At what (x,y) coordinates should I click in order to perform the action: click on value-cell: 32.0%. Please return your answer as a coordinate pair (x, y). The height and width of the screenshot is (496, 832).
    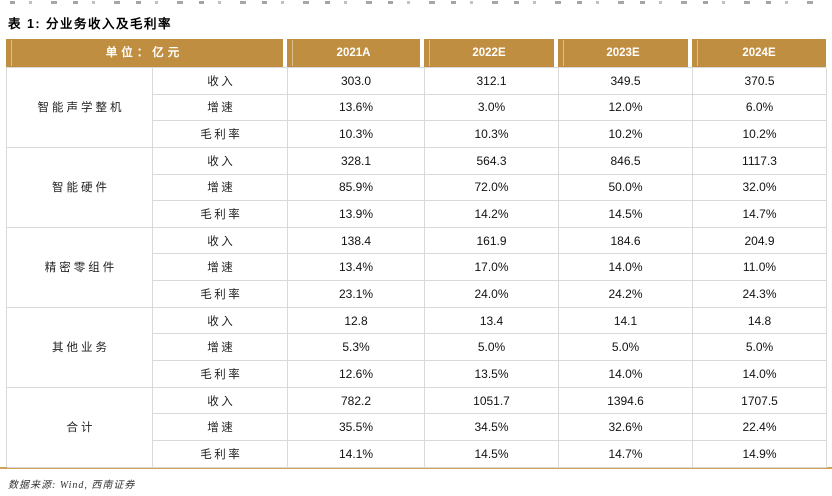
    Looking at the image, I should click on (760, 188).